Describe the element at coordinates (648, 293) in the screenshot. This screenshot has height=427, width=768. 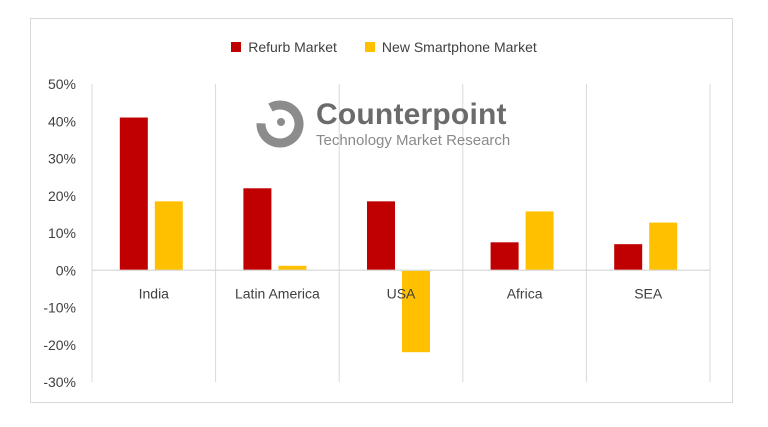
I see `category-label: SEA` at that location.